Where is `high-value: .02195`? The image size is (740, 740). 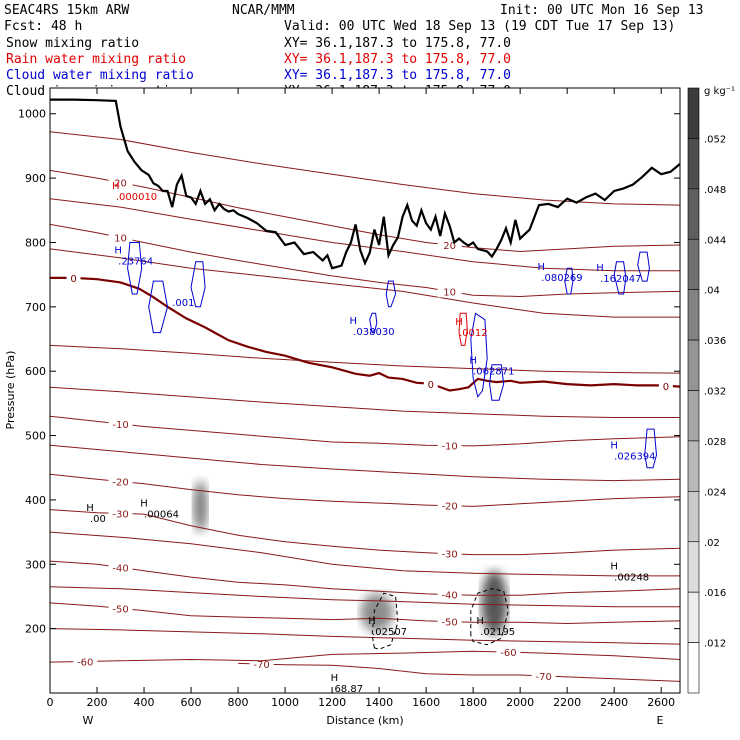
high-value: .02195 is located at coordinates (497, 632).